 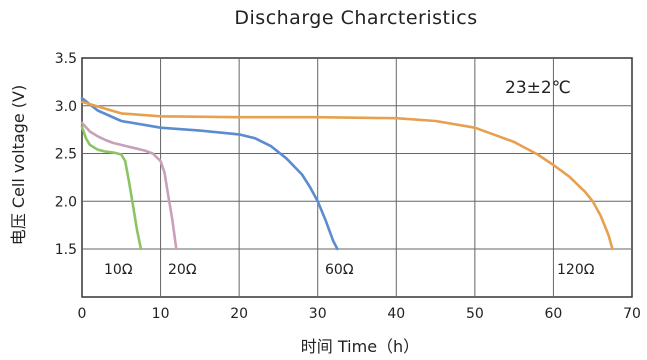 I want to click on series-annotation: 10Ω, so click(x=118, y=270).